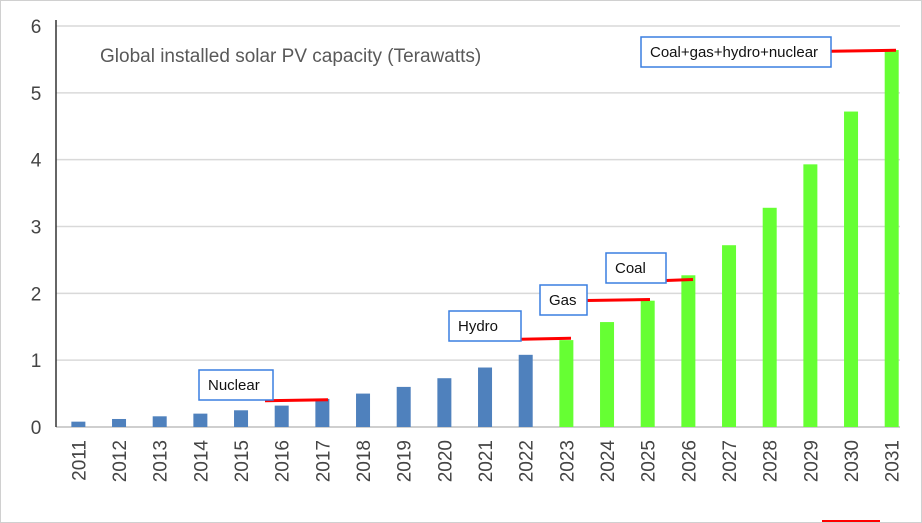 This screenshot has width=922, height=523. I want to click on x-tick-label: 2019, so click(405, 461).